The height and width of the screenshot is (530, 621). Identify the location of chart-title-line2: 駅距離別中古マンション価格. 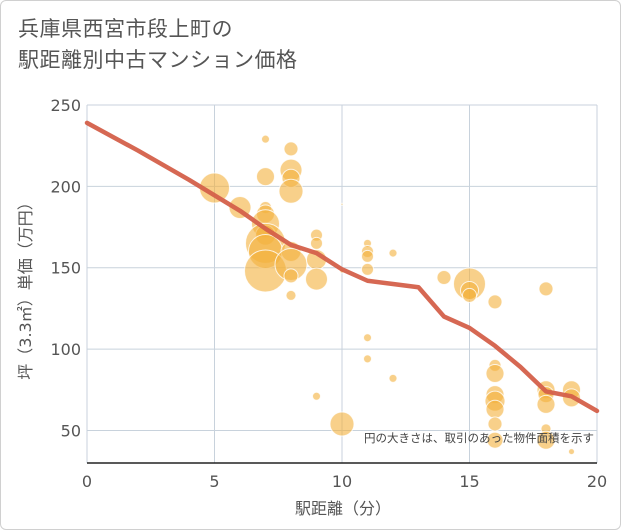
(158, 60).